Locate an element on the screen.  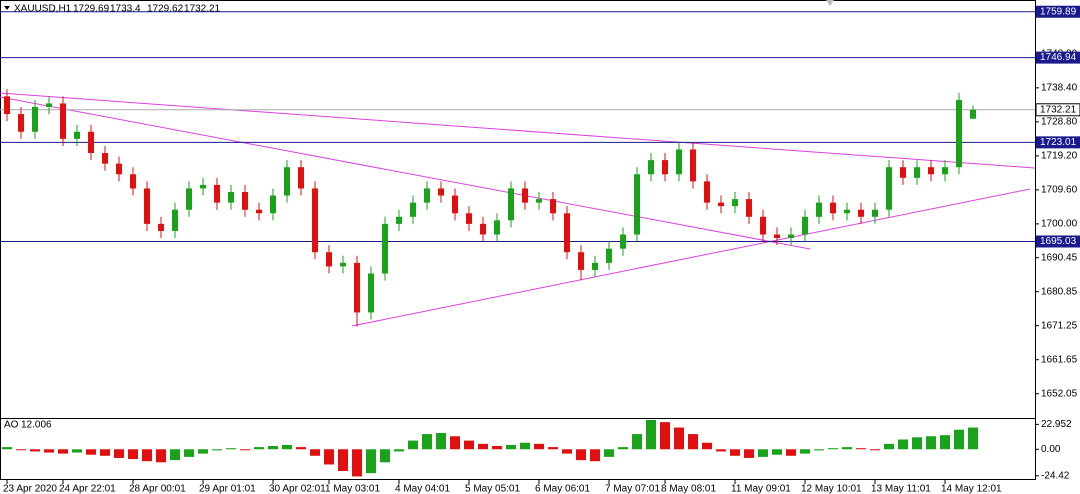
y-tick-label: 1680.85 is located at coordinates (1059, 291).